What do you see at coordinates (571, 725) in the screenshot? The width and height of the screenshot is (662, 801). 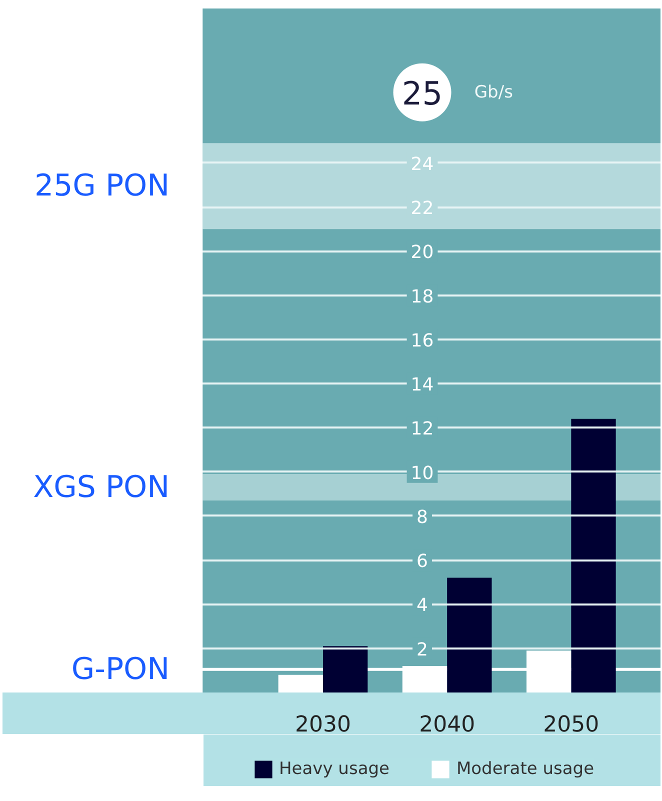 I see `x-tick-label: 2050` at bounding box center [571, 725].